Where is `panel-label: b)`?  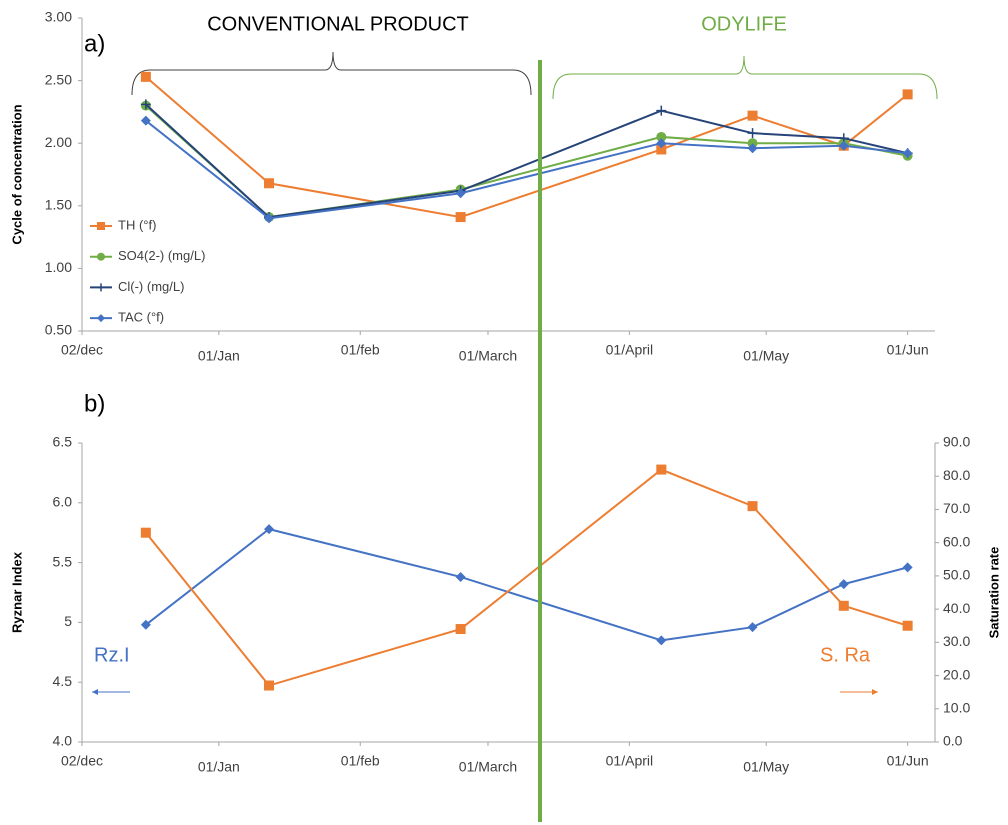 panel-label: b) is located at coordinates (94, 403).